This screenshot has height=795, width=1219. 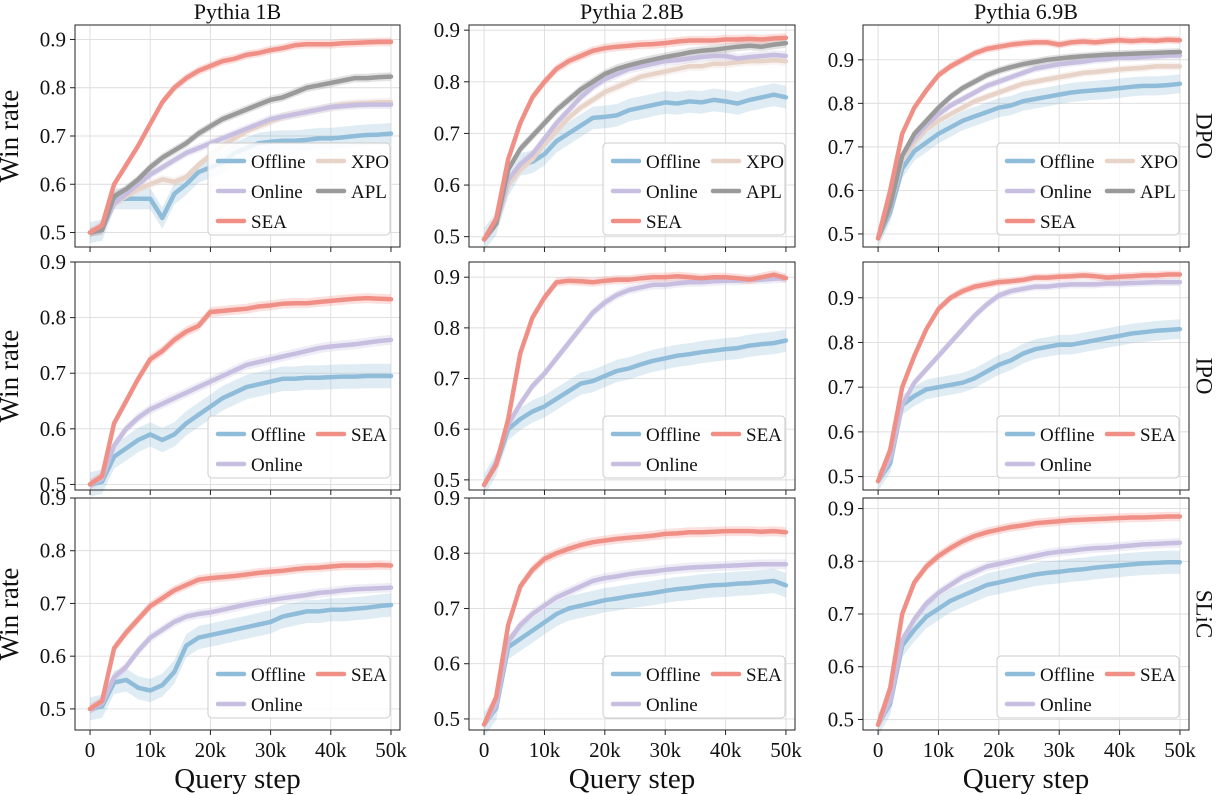 I want to click on column-title-2: Pythia 6.9B, so click(x=1026, y=12).